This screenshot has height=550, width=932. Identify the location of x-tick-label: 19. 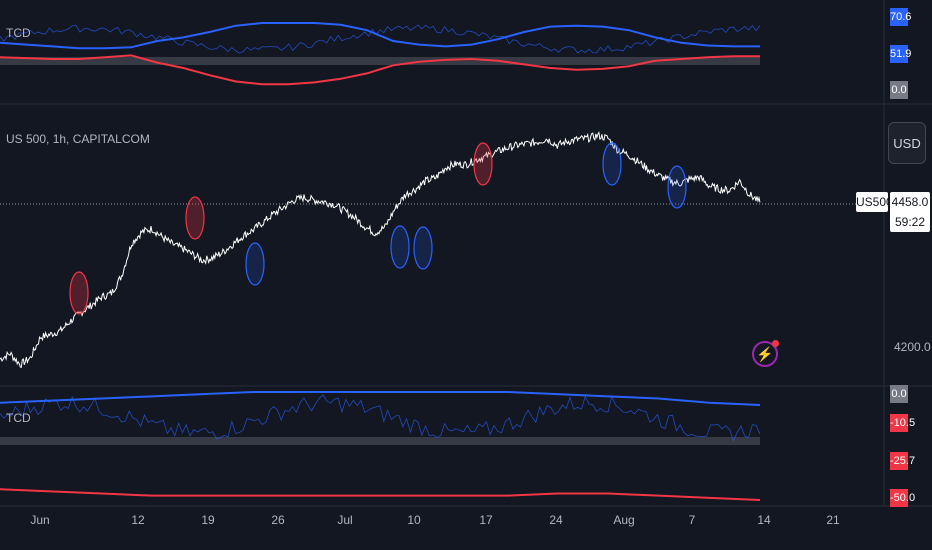
(208, 520).